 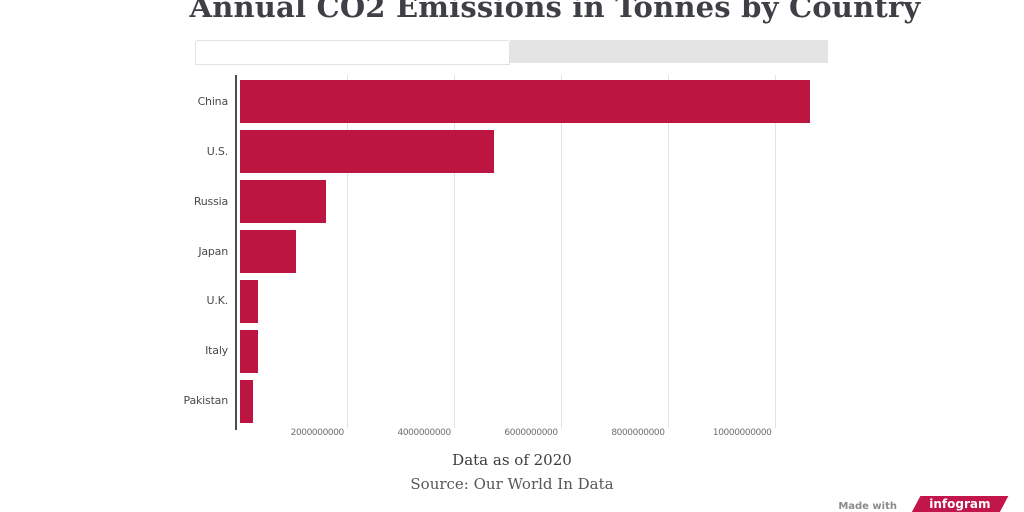 I want to click on bar-japan, so click(x=268, y=251).